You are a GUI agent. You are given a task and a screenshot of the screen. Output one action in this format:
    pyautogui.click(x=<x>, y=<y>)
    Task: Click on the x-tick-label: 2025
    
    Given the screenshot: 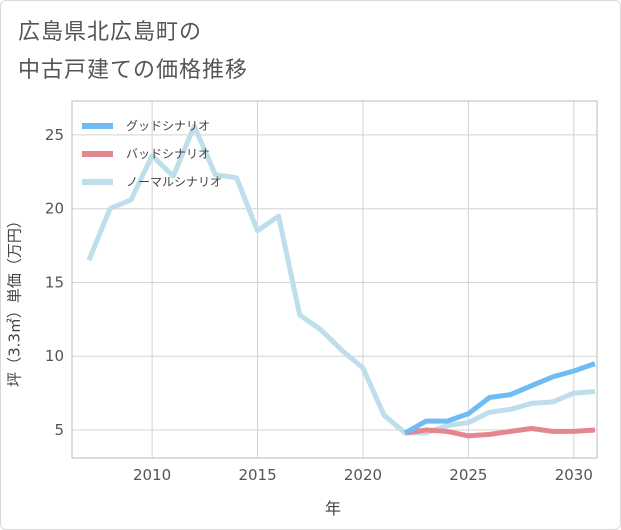 What is the action you would take?
    pyautogui.click(x=468, y=475)
    